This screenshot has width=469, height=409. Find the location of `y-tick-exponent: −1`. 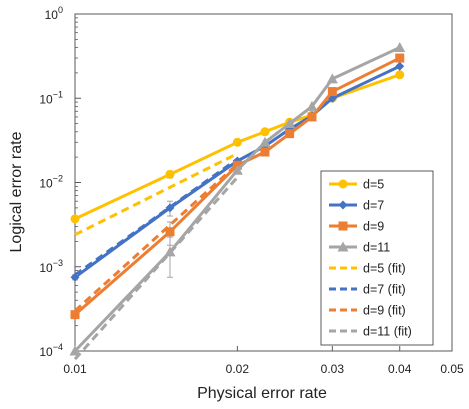

y-tick-exponent: −1 is located at coordinates (58, 94).